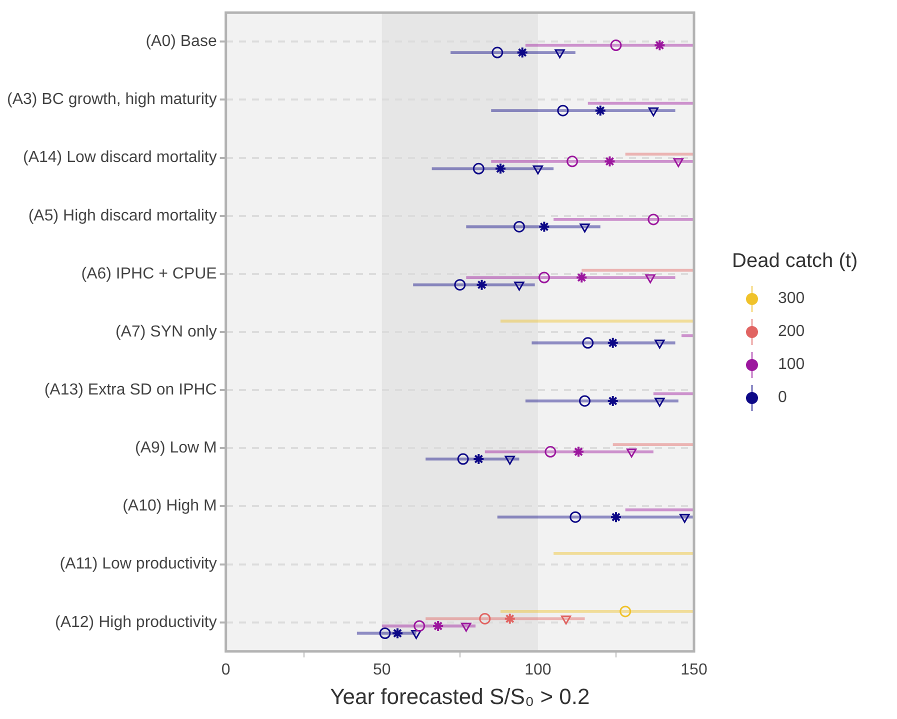 The width and height of the screenshot is (897, 719). What do you see at coordinates (382, 669) in the screenshot?
I see `x-tick-label: 50` at bounding box center [382, 669].